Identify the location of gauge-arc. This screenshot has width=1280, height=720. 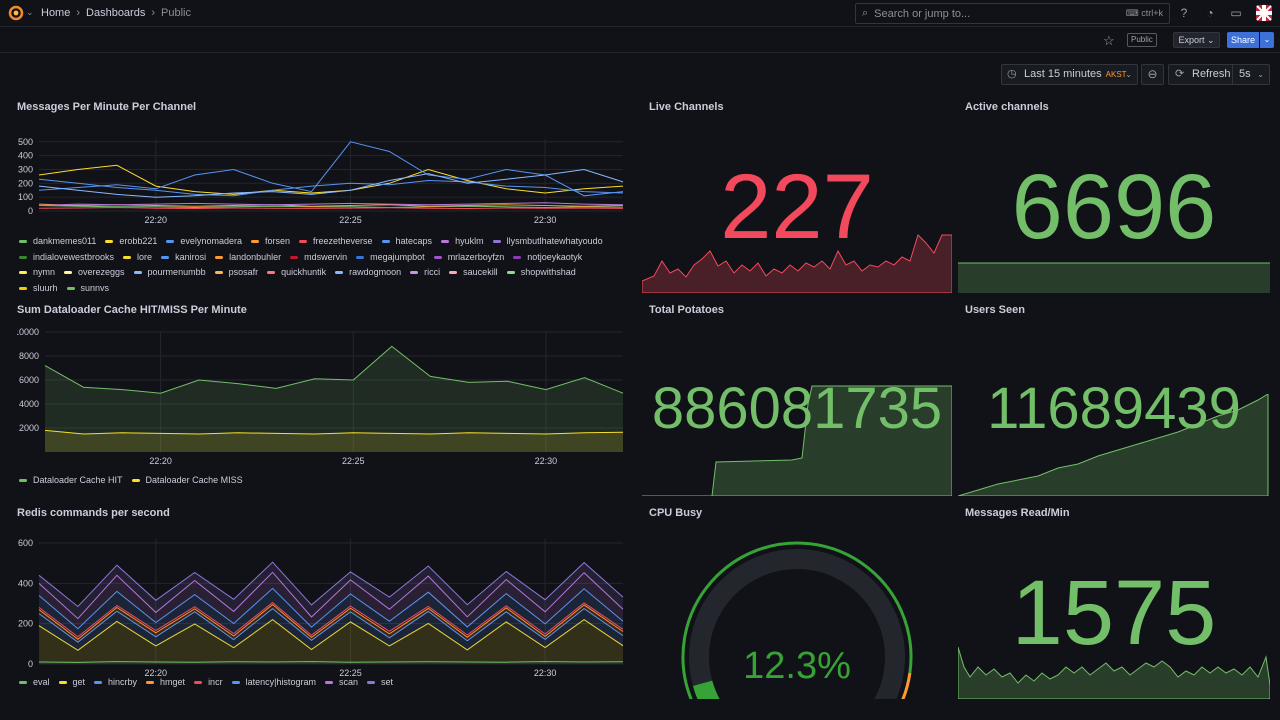
(706, 689).